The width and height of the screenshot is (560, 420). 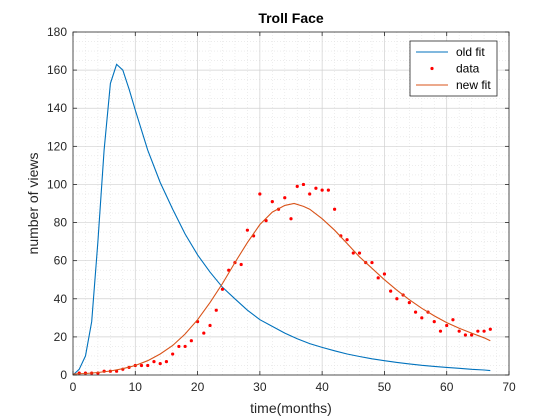 What do you see at coordinates (473, 85) in the screenshot?
I see `legend-label: new fit` at bounding box center [473, 85].